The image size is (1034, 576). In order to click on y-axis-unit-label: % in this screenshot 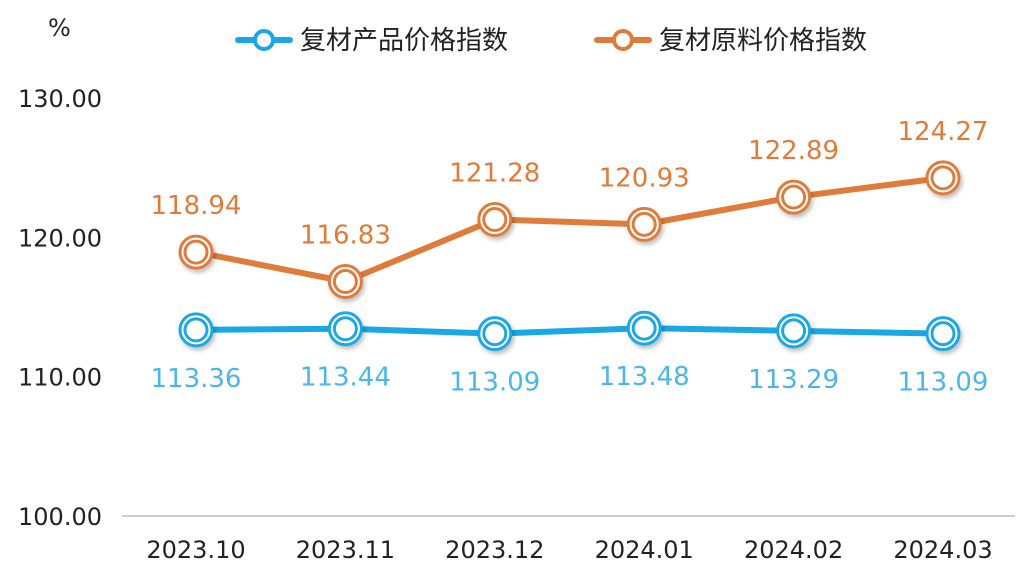, I will do `click(59, 28)`.